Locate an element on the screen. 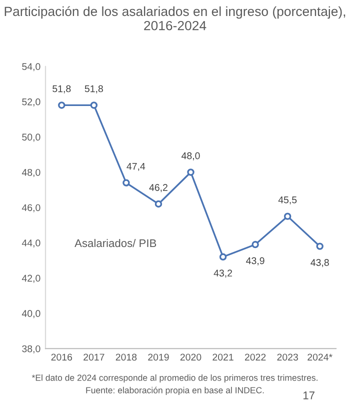 The height and width of the screenshot is (415, 350). y-tick-label: 54,0 is located at coordinates (31, 67).